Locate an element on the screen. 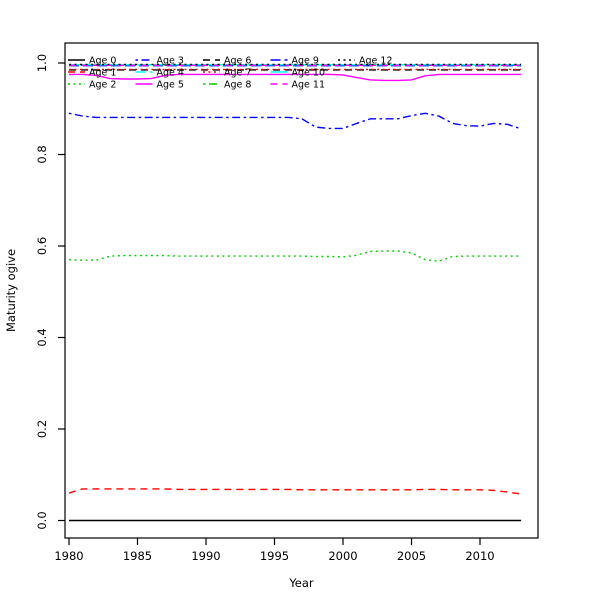 The image size is (600, 600). legend-label-age-3: Age 3 is located at coordinates (170, 61).